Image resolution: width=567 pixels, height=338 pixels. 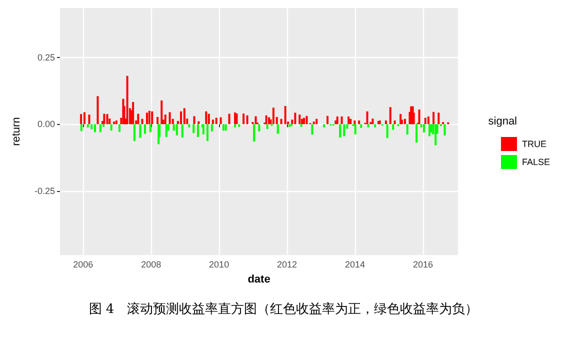 I want to click on x-tick-label: 2008, so click(x=151, y=265).